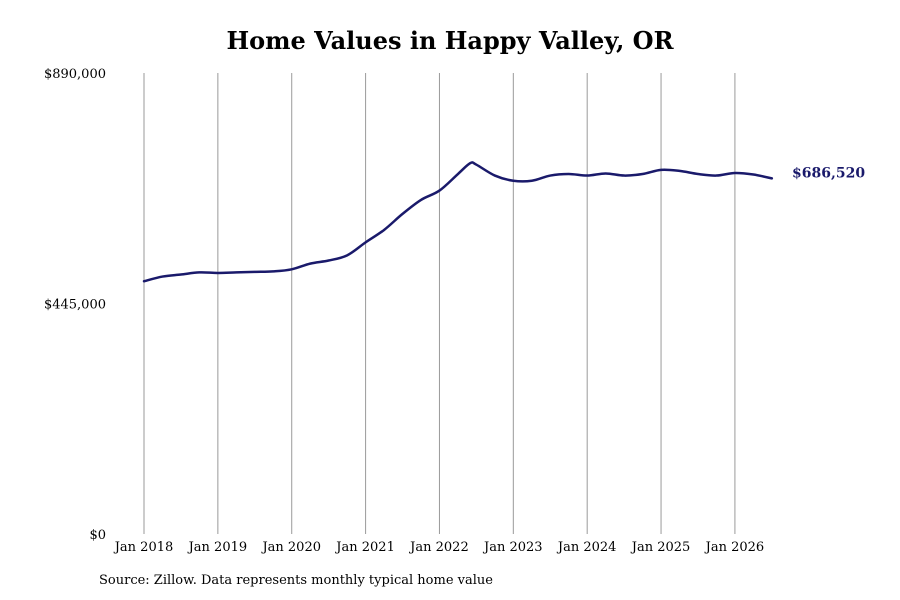  I want to click on x-tick-label: Jan 2025, so click(660, 547).